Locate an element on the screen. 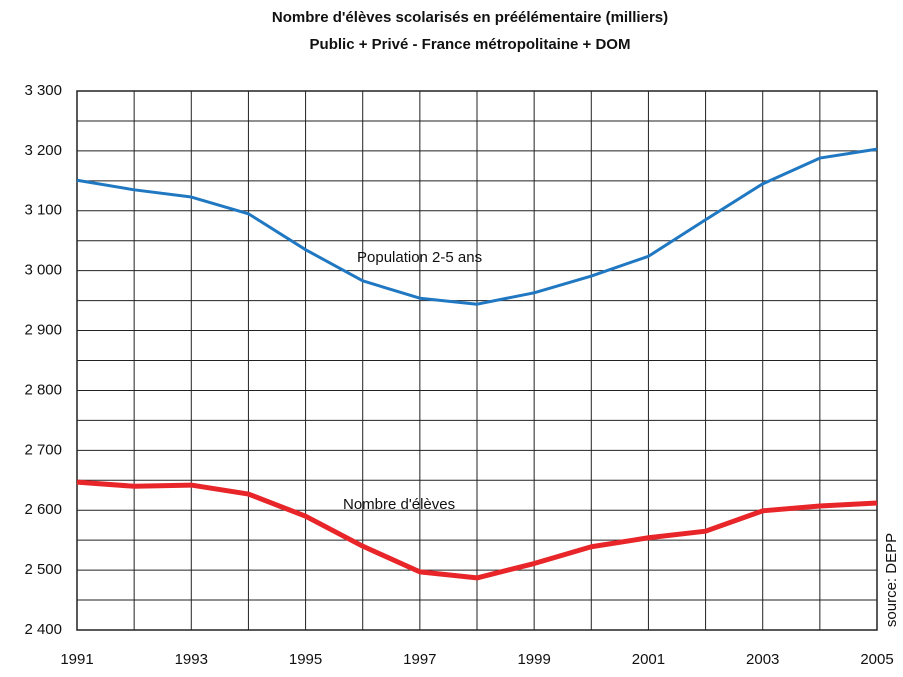 The image size is (903, 677). y-tick-label: 3 100 is located at coordinates (43, 210).